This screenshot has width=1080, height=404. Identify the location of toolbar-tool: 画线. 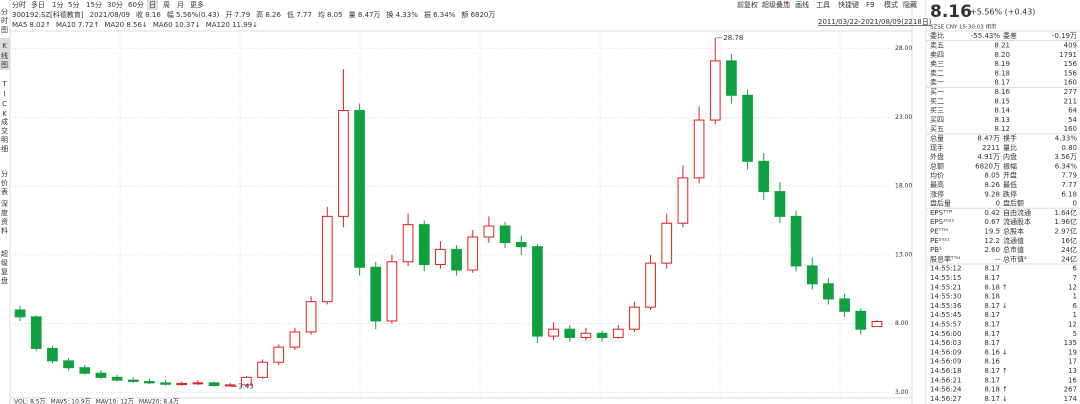
(802, 4).